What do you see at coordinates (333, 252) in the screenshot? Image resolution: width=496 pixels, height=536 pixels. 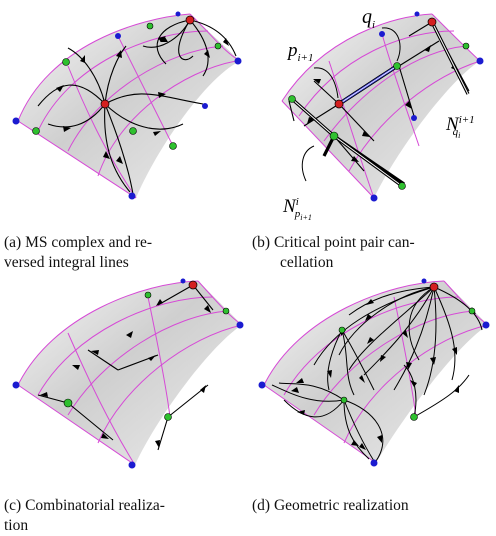 I see `caption-b: (b) Critical point pair can- cellation` at bounding box center [333, 252].